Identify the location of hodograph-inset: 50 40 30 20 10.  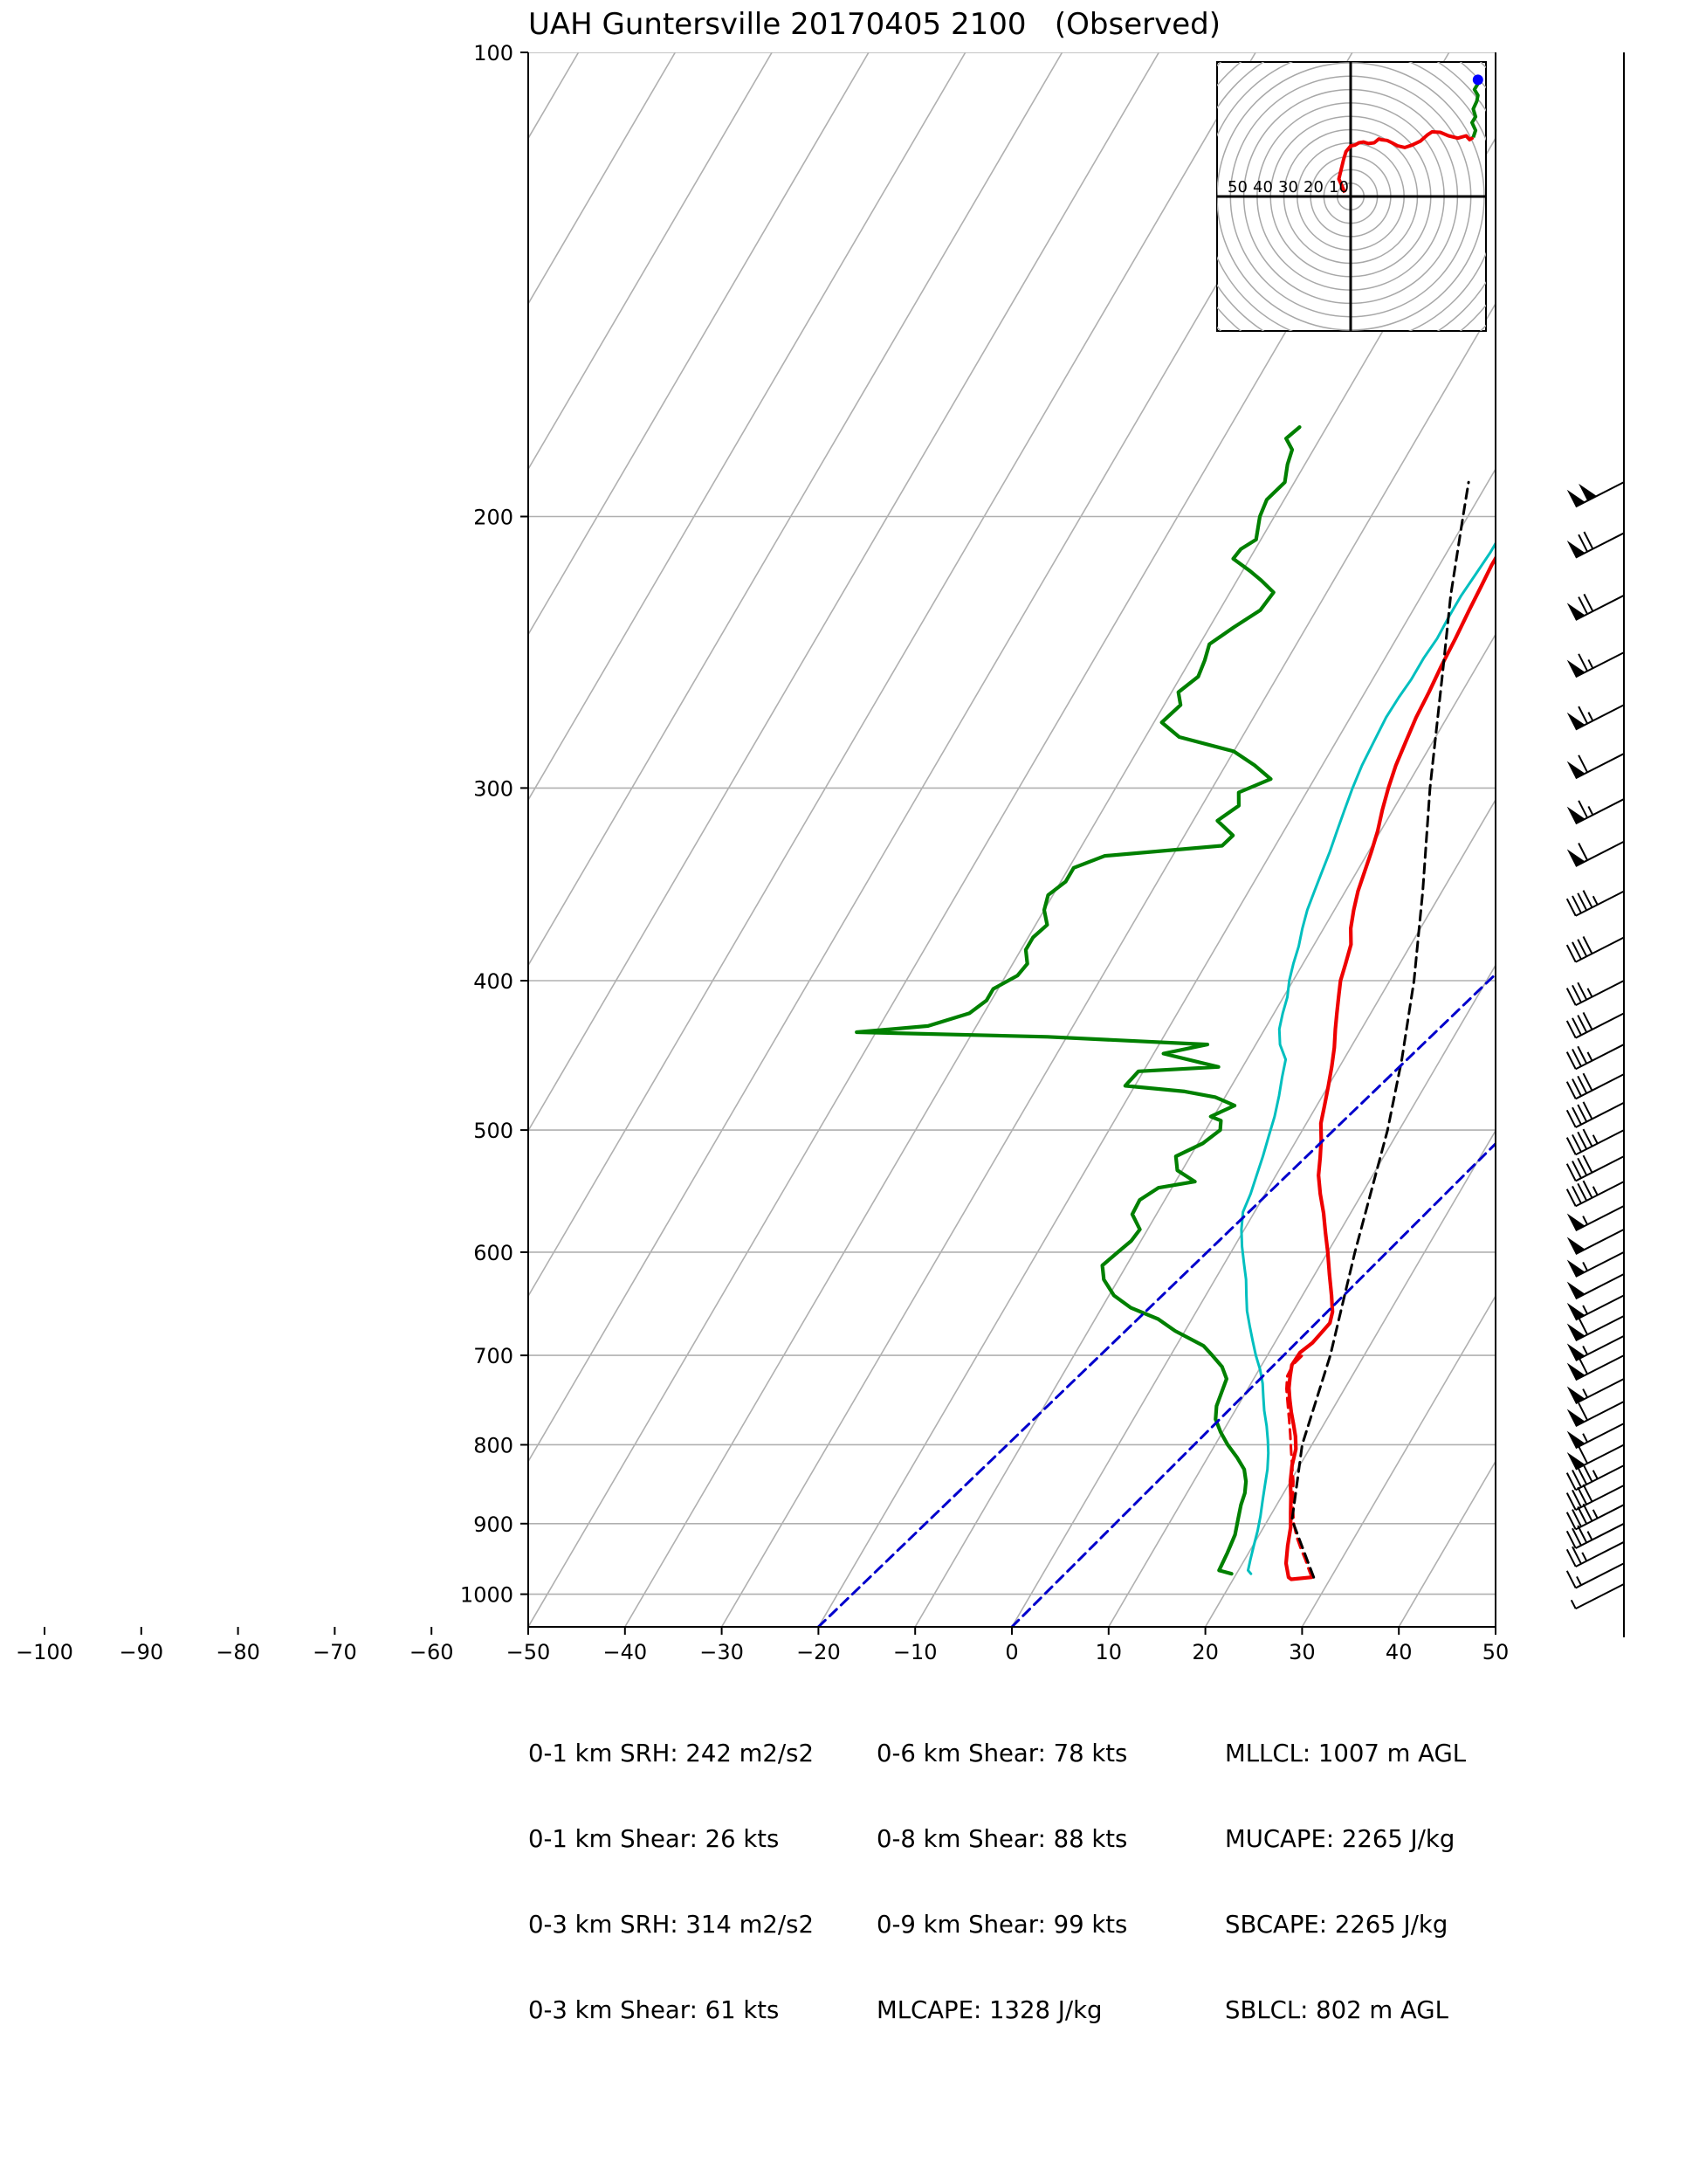
(1351, 196).